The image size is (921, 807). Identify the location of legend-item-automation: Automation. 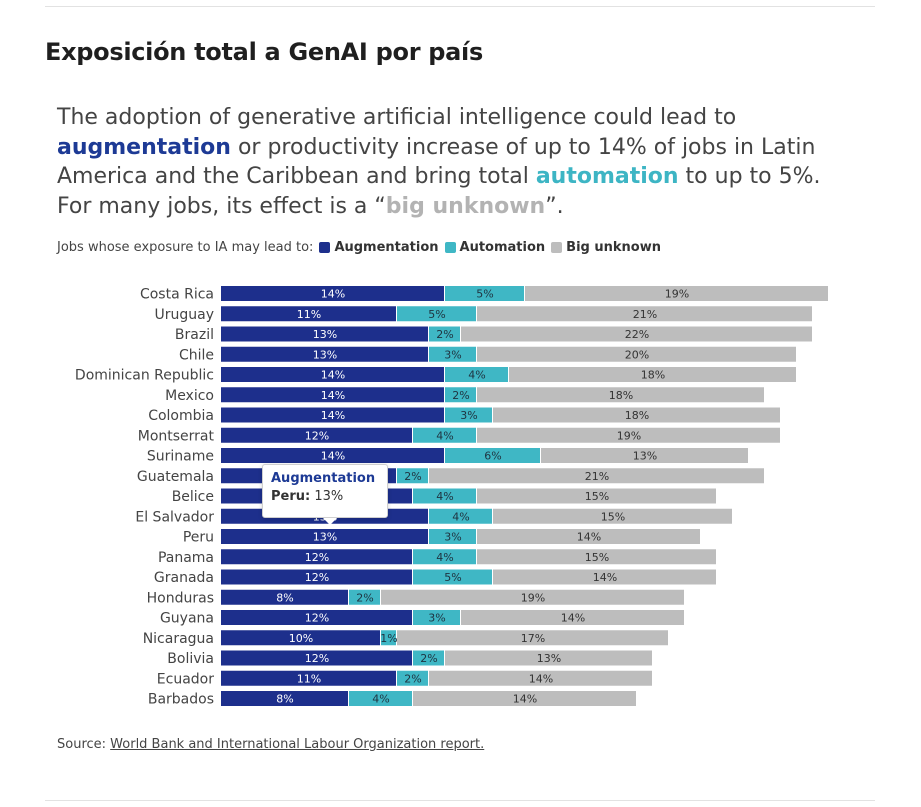
(494, 247).